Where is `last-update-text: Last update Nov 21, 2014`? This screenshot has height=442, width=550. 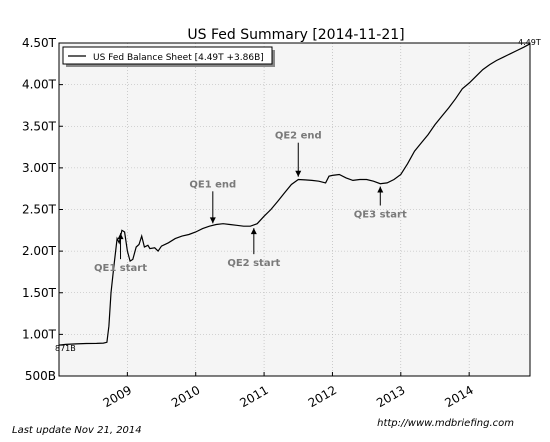 last-update-text: Last update Nov 21, 2014 is located at coordinates (77, 430).